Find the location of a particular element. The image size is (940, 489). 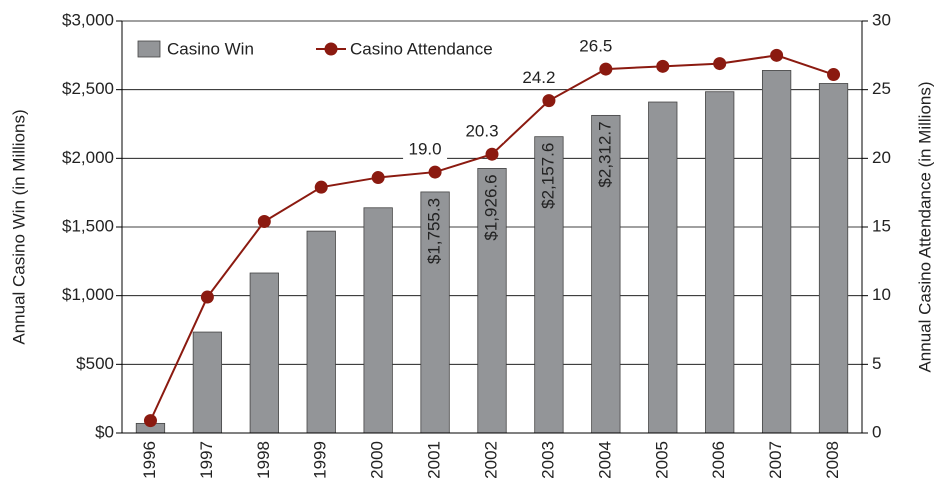

y2-tick-label: 10 is located at coordinates (881, 294).